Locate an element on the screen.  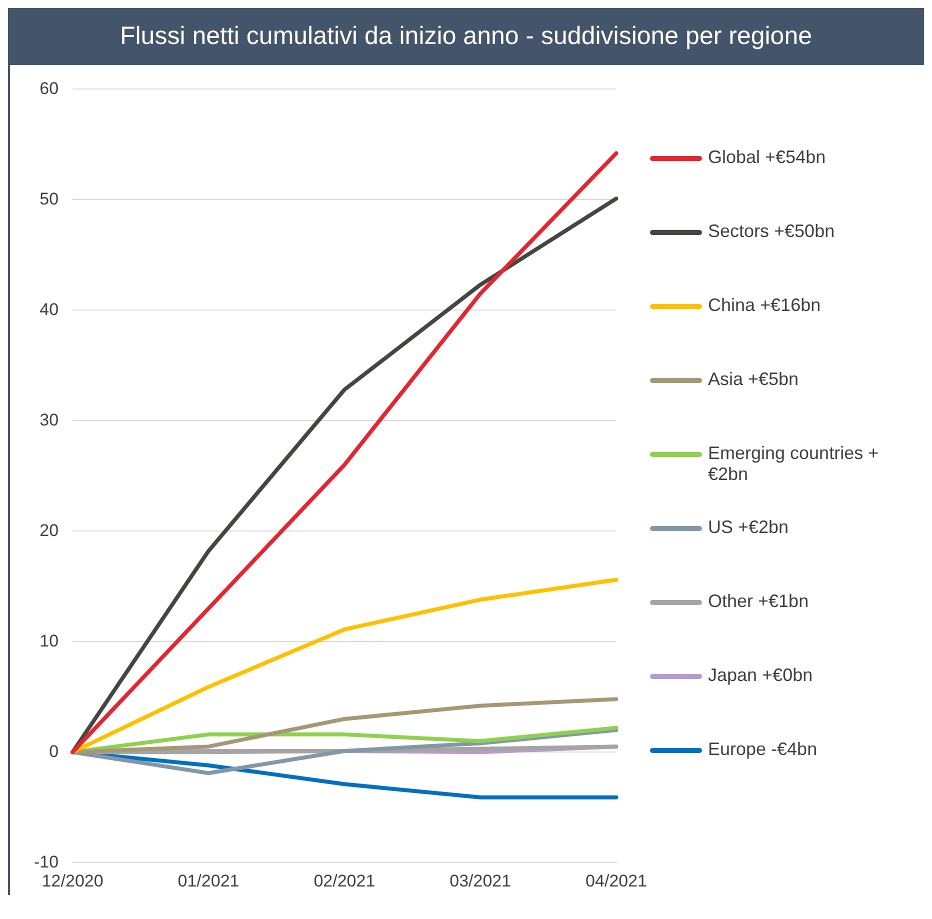
y-tick-label: 0 is located at coordinates (54, 751).